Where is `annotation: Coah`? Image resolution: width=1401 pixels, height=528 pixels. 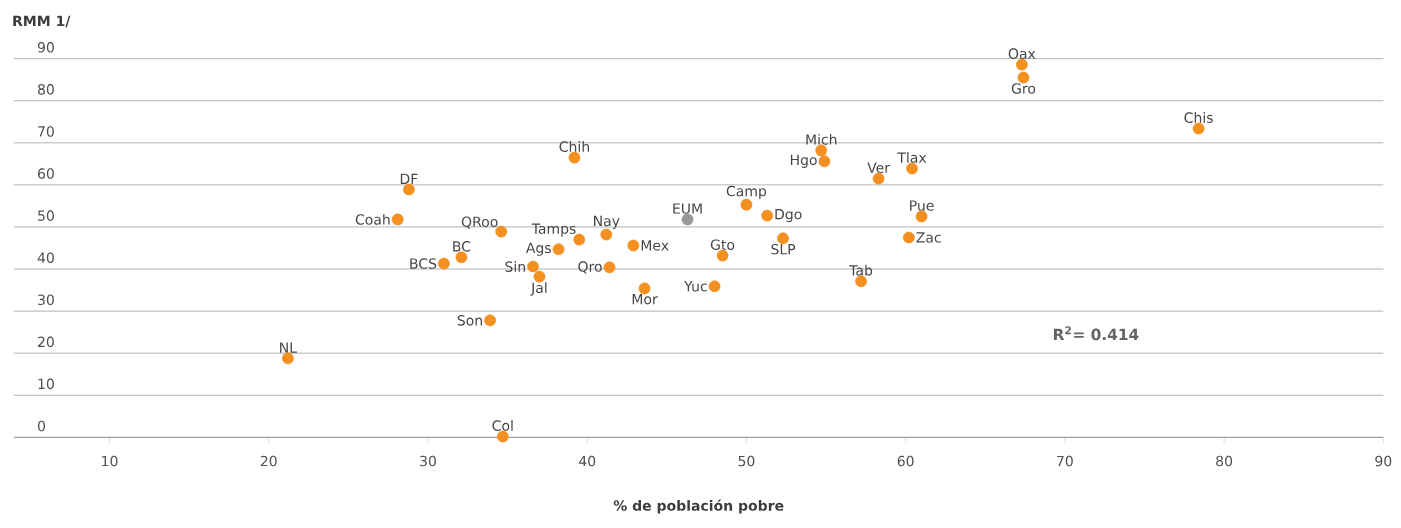 annotation: Coah is located at coordinates (372, 219).